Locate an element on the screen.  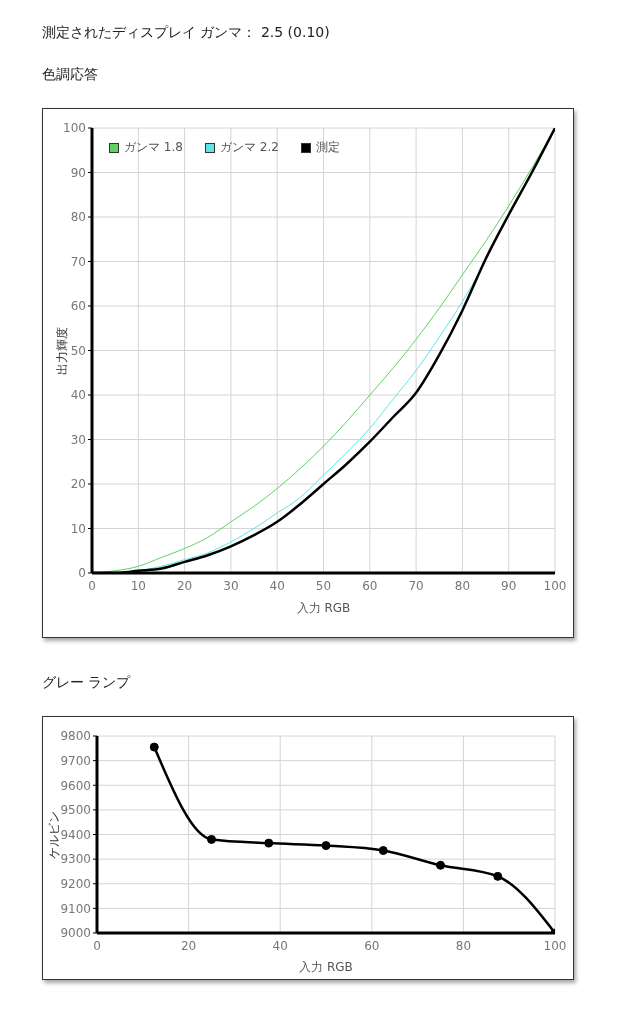
y-axis-title: 出力輝度 is located at coordinates (62, 350).